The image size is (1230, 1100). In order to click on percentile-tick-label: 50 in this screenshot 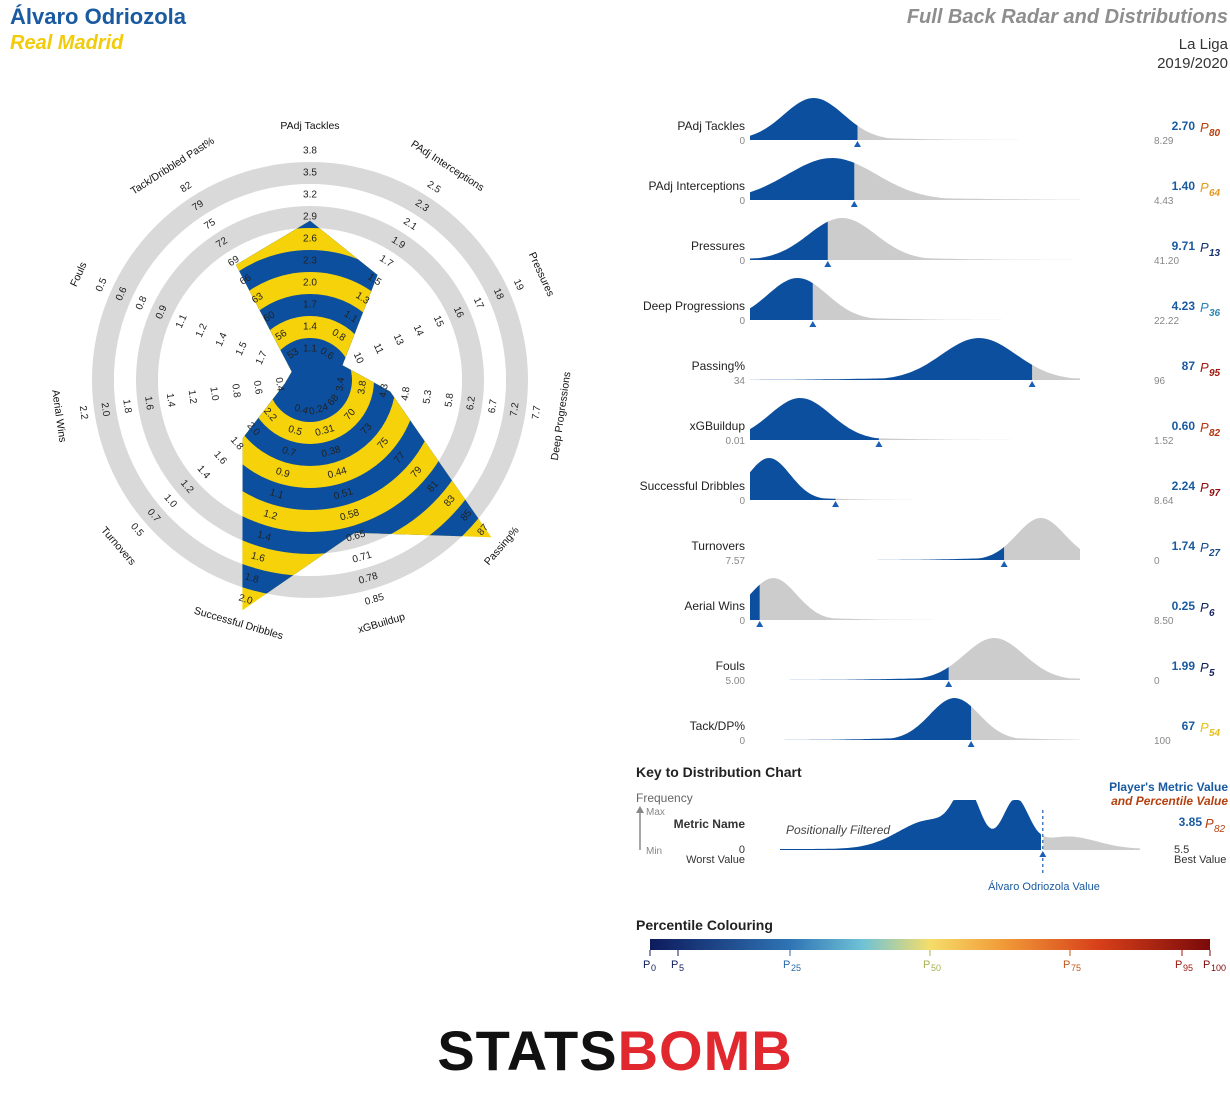, I will do `click(936, 968)`.